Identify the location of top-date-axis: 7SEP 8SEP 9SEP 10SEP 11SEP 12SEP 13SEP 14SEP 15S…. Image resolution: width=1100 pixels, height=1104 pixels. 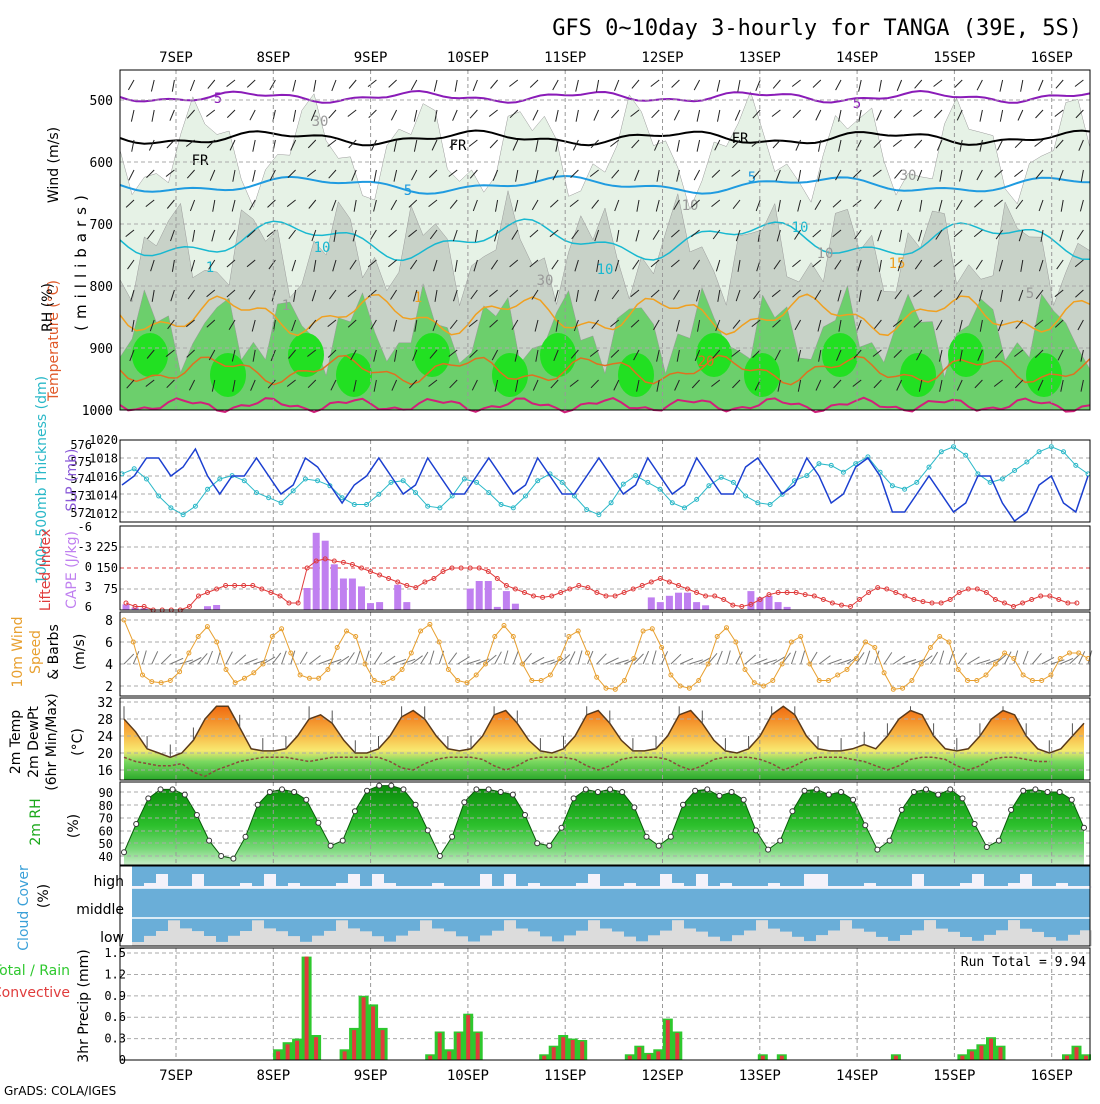
(616, 58).